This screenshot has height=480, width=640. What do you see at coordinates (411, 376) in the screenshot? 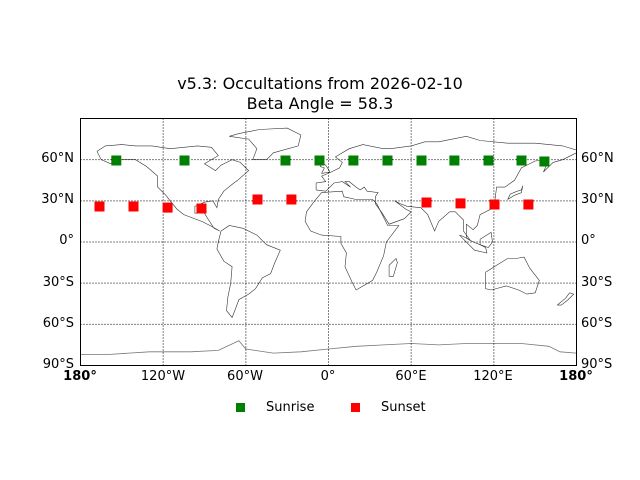
I see `x-tick: 60°E` at bounding box center [411, 376].